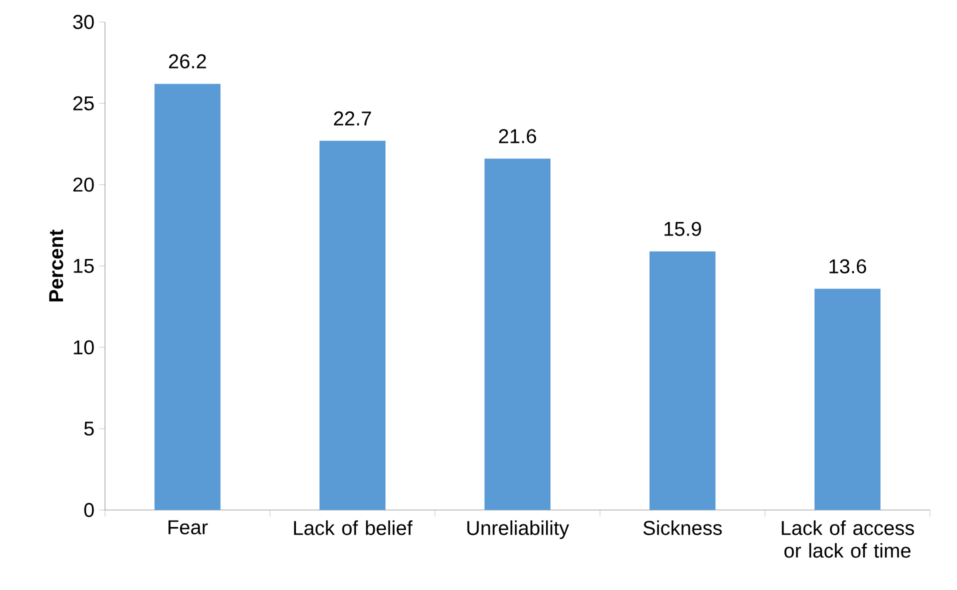 This screenshot has height=590, width=957. I want to click on x-tick-label: Lack of access or lack of time, so click(848, 539).